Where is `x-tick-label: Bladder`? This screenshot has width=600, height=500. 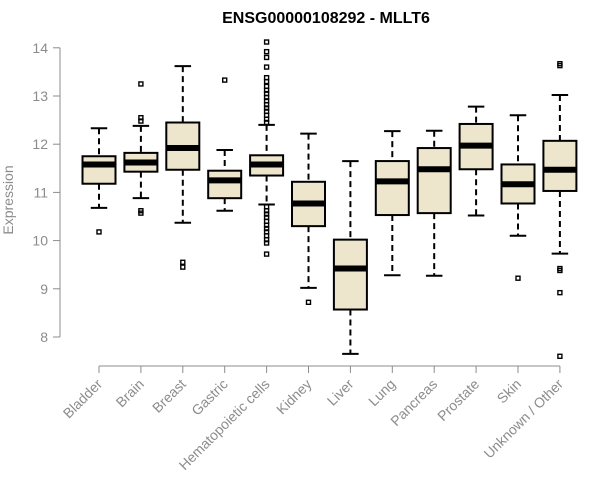
x-tick-label: Bladder is located at coordinates (83, 399).